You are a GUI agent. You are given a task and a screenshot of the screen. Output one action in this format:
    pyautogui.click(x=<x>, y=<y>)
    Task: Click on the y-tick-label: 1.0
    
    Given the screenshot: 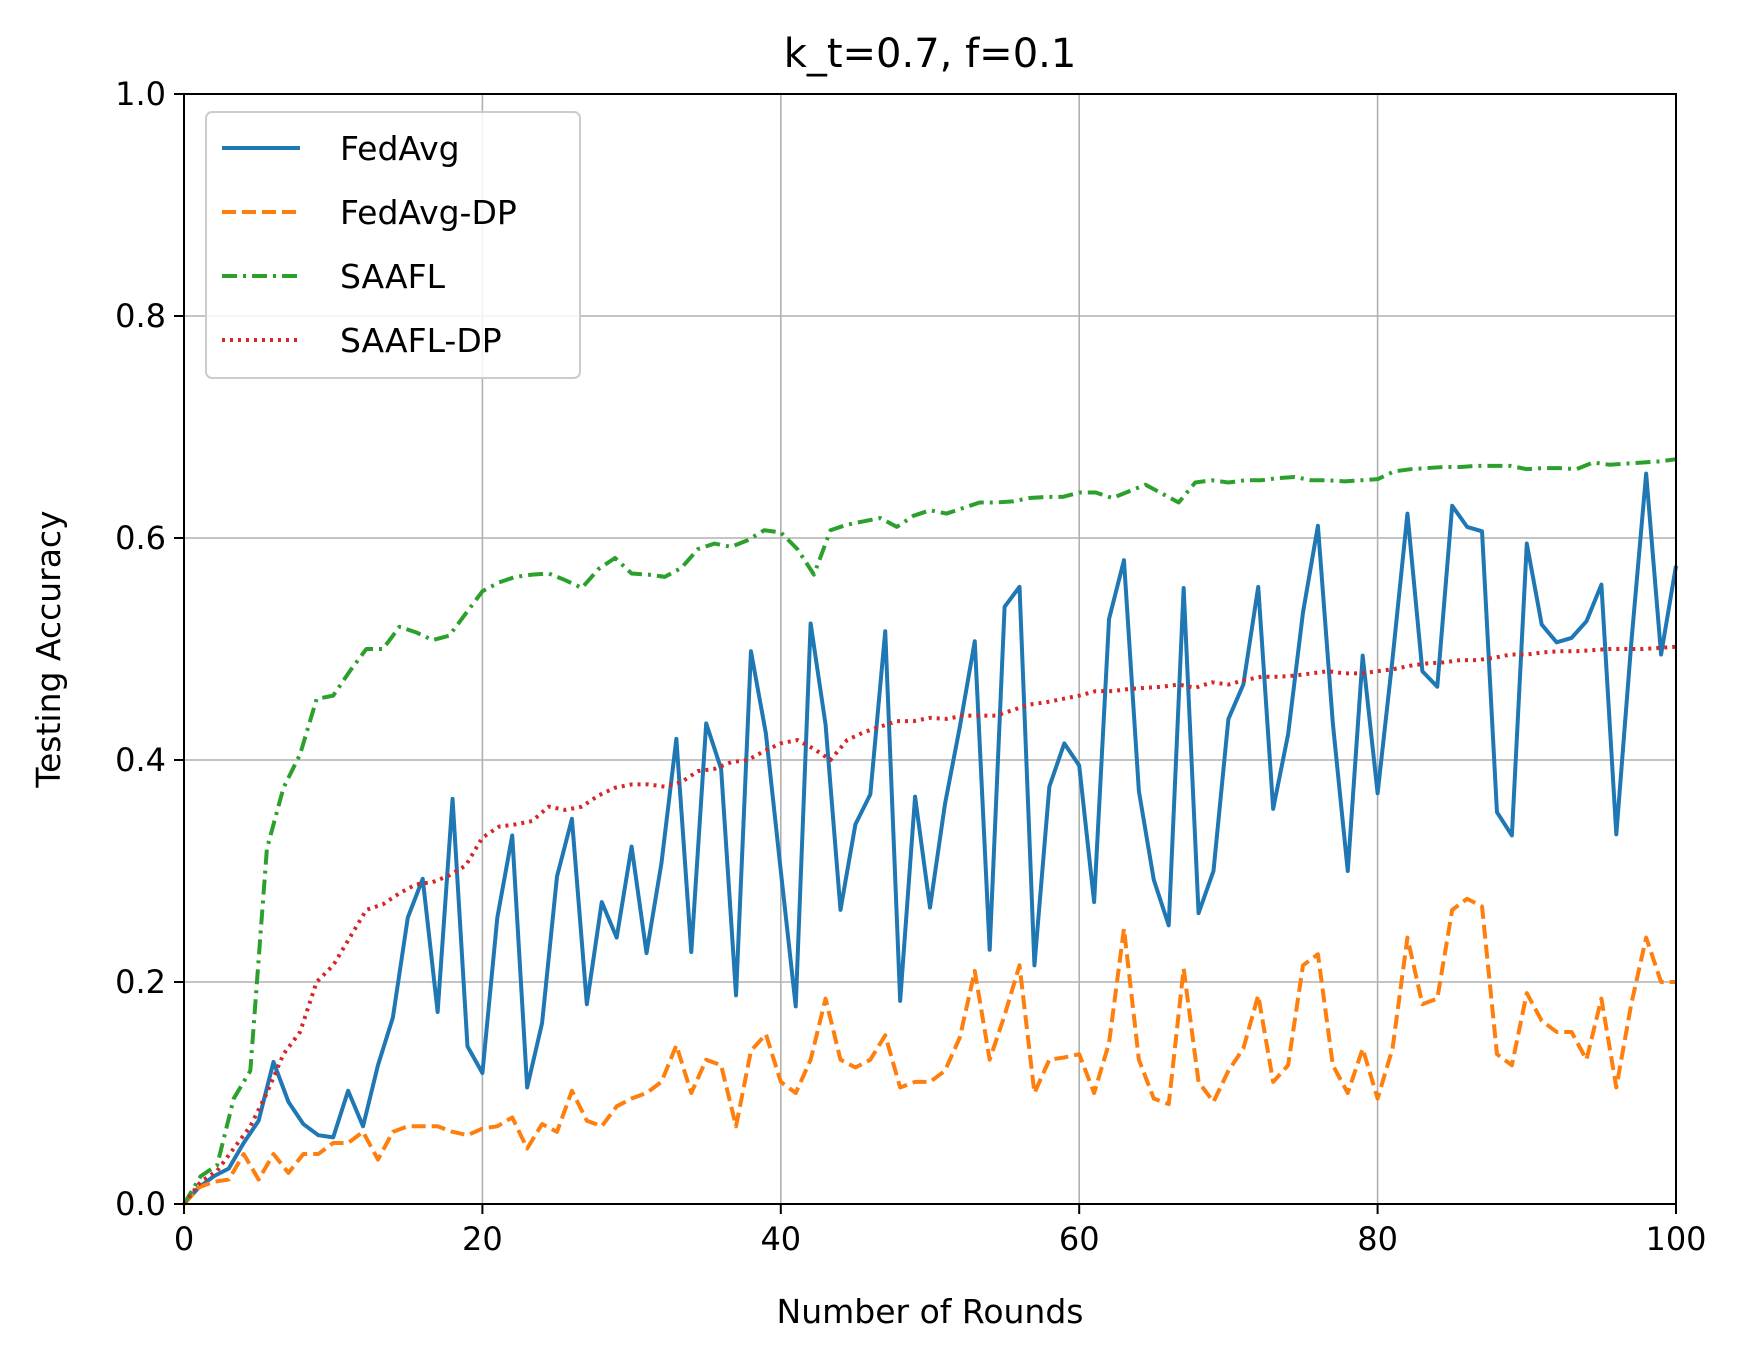 What is the action you would take?
    pyautogui.click(x=140, y=94)
    